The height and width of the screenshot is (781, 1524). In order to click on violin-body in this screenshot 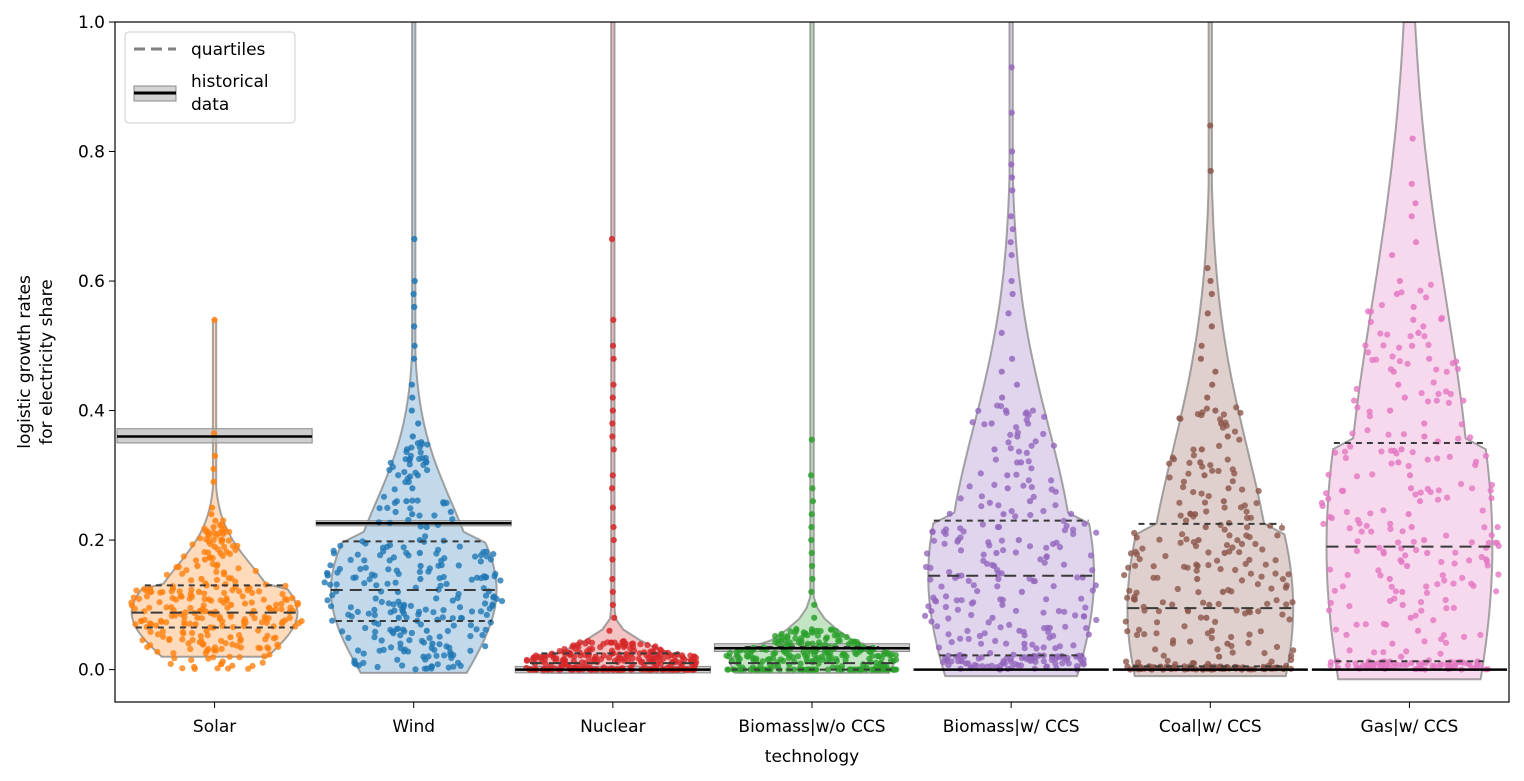, I will do `click(1409, 351)`.